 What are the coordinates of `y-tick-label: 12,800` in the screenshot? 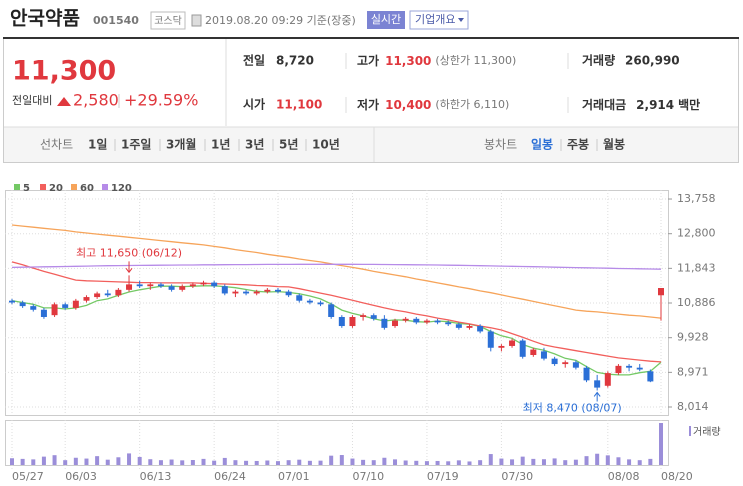 It's located at (696, 233).